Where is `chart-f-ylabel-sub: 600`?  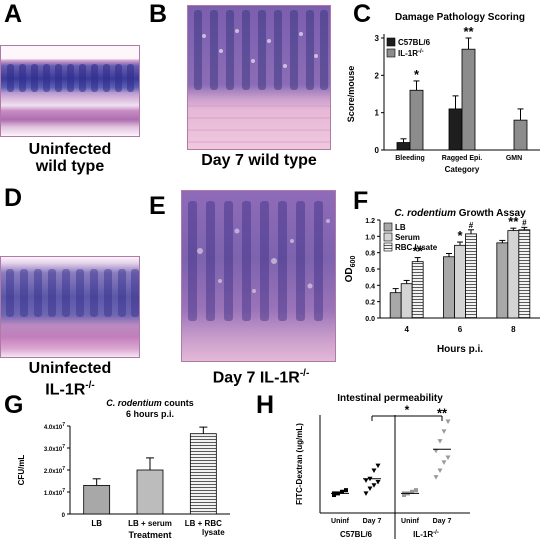
chart-f-ylabel-sub: 600 is located at coordinates (353, 262).